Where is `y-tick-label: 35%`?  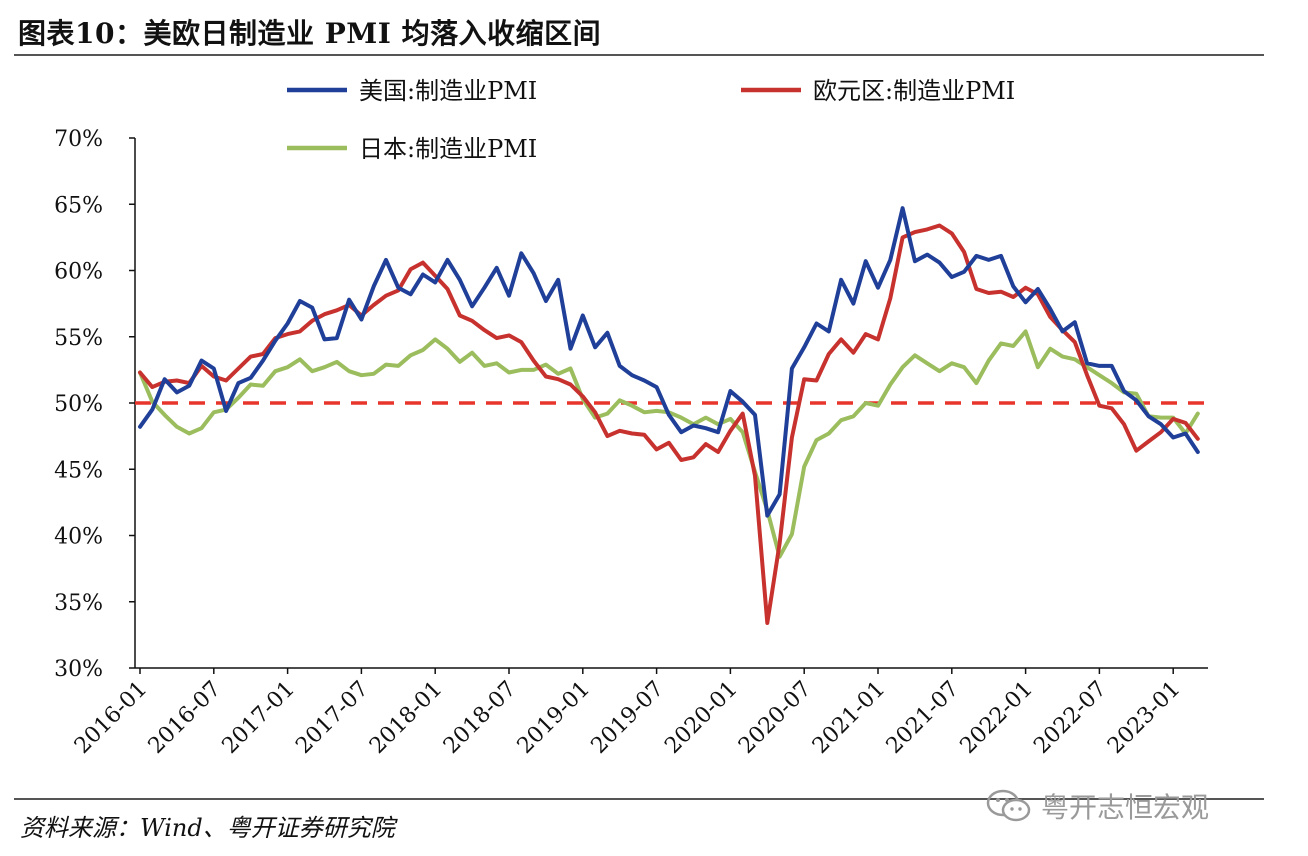
y-tick-label: 35% is located at coordinates (78, 603).